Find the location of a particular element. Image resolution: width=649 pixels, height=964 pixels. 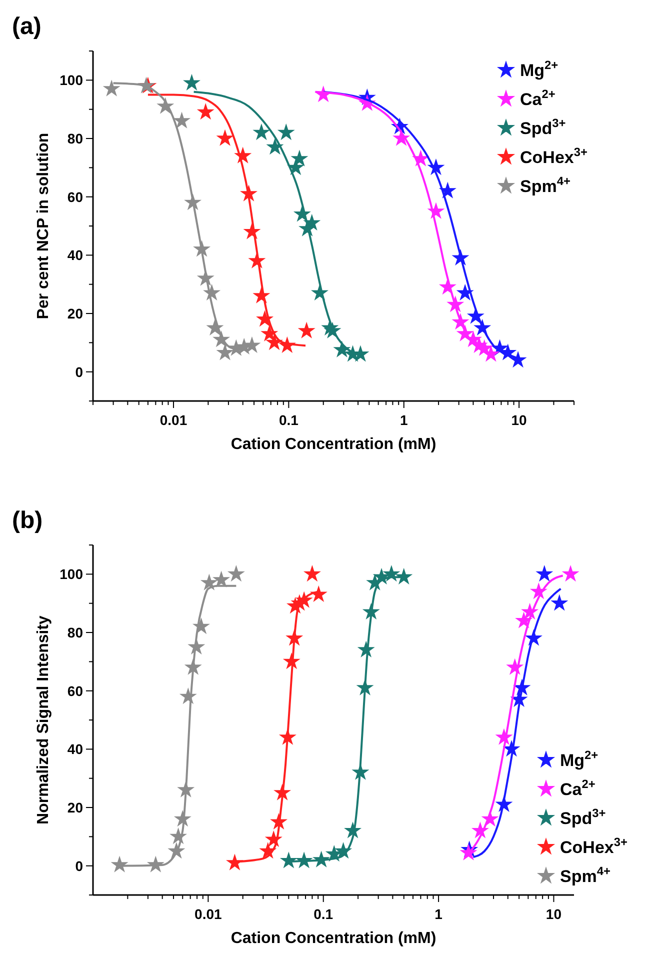

chart-title: (b) is located at coordinates (27, 520).